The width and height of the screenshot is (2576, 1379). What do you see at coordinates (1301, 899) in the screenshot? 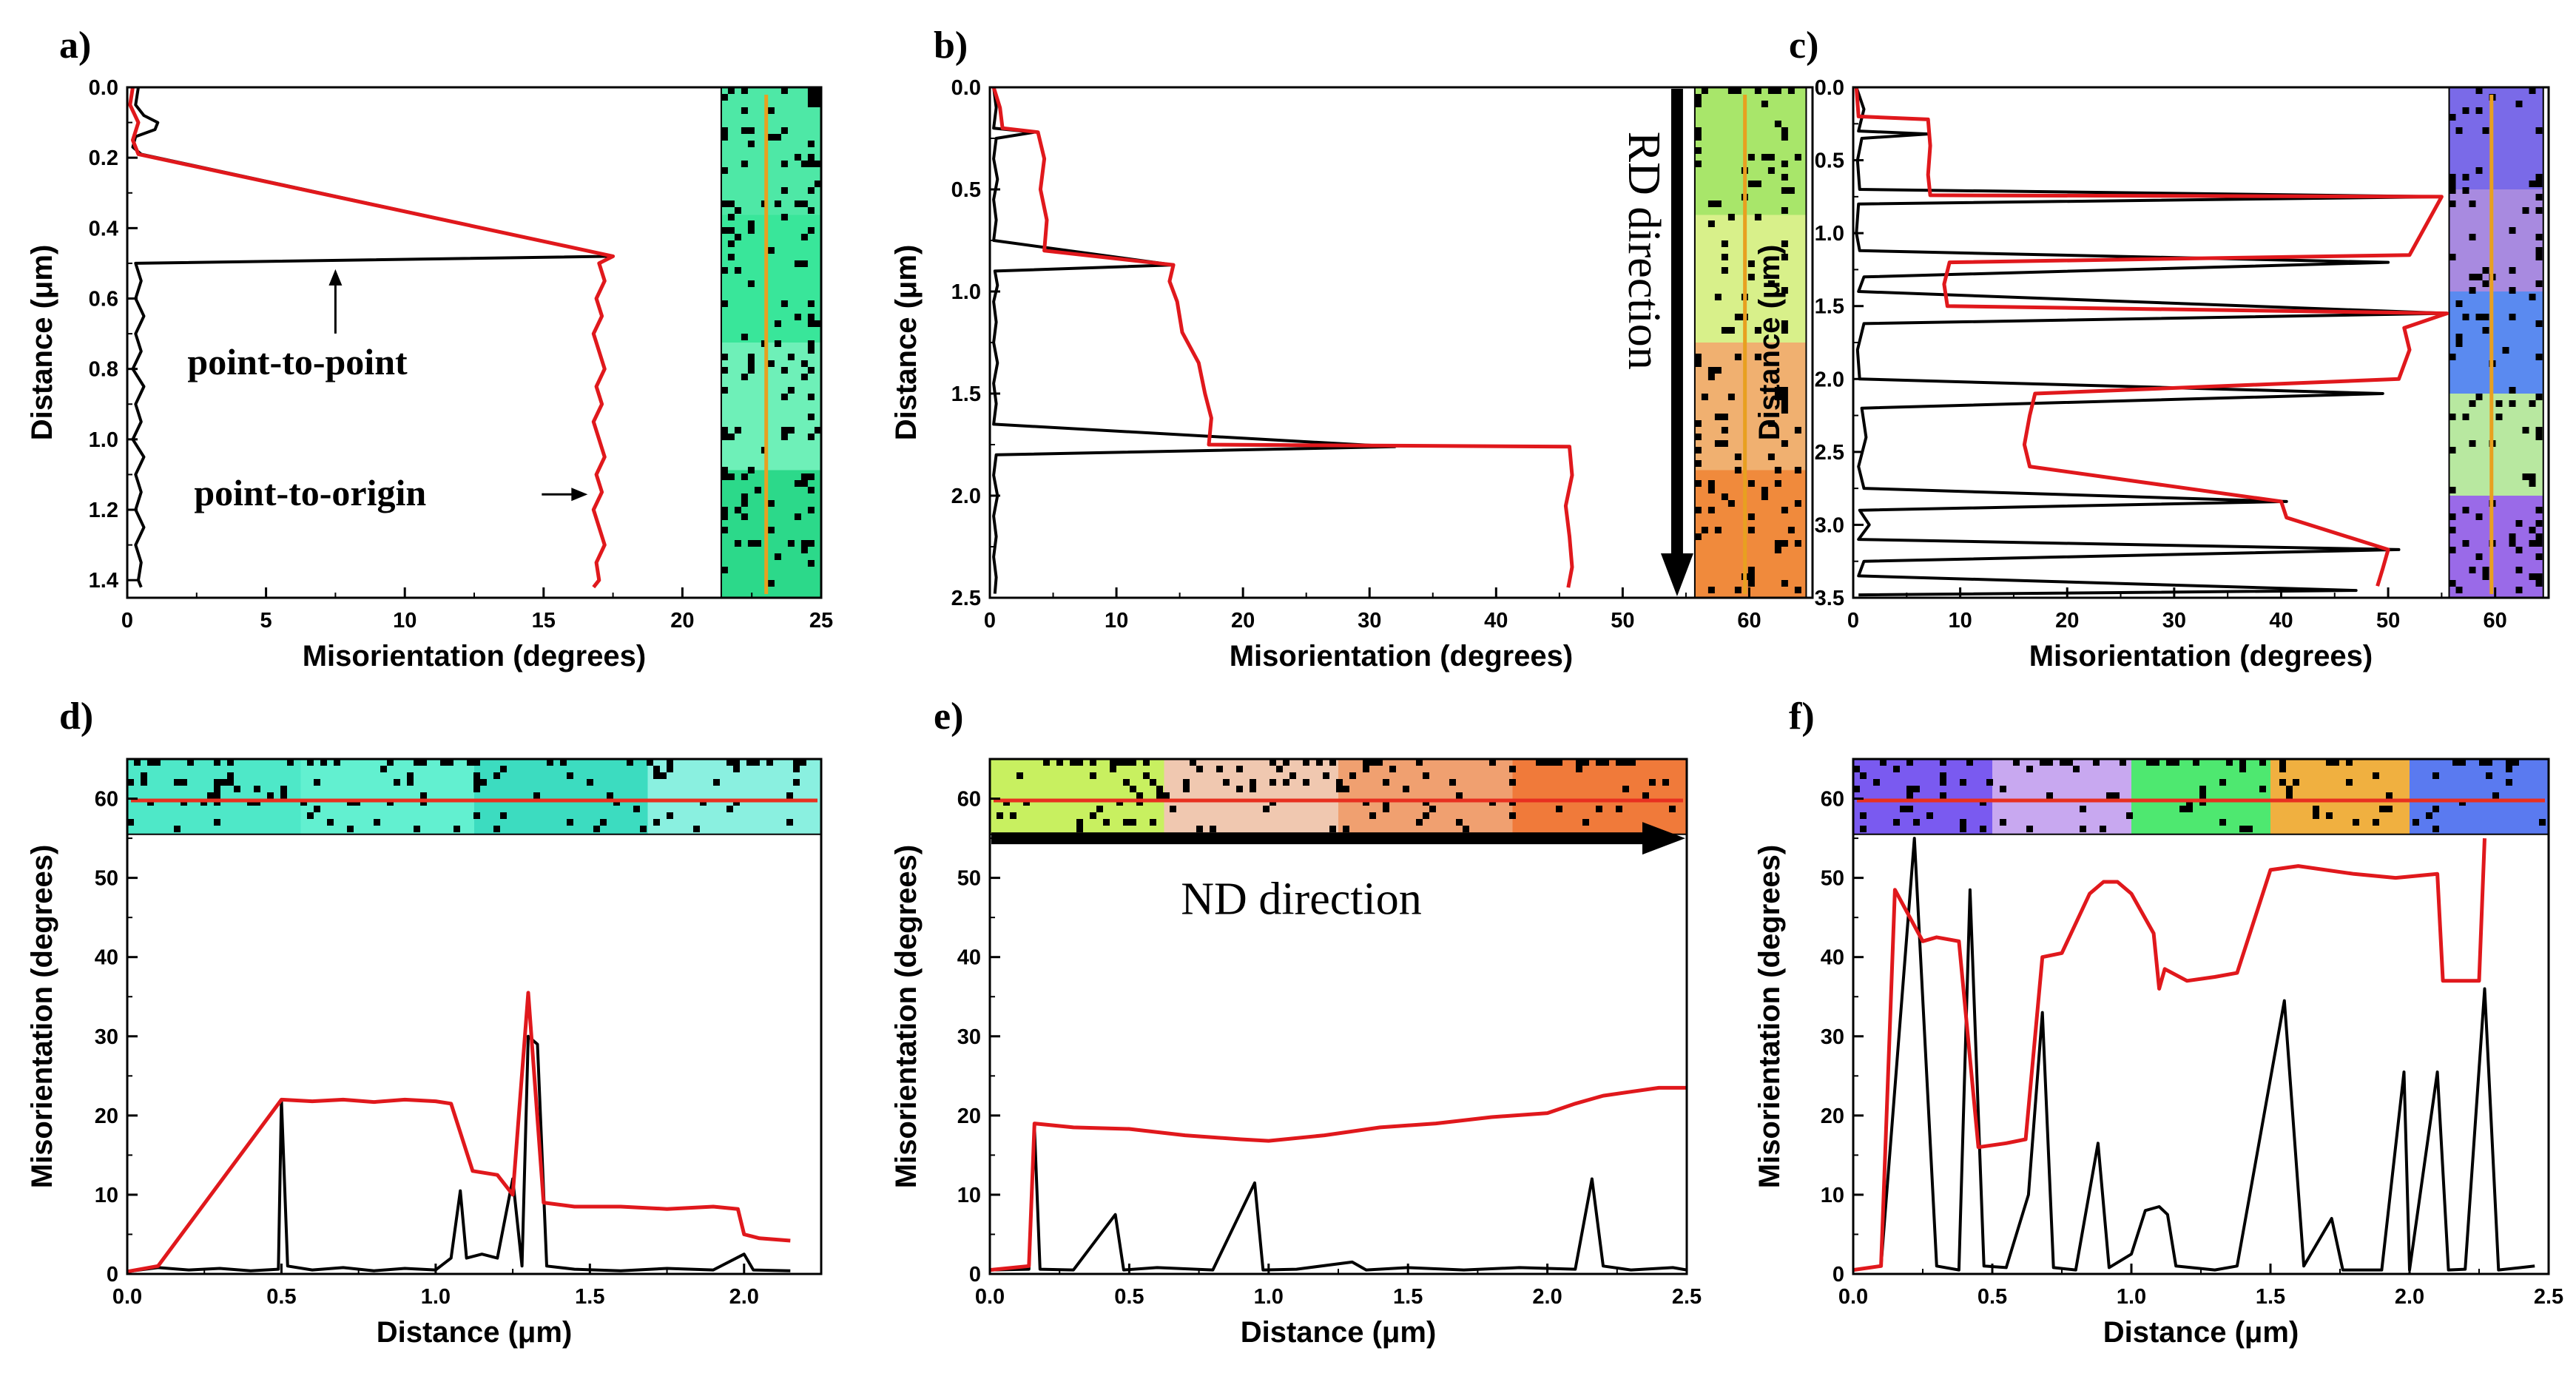
I see `annotation-nd-direction: ND direction` at bounding box center [1301, 899].